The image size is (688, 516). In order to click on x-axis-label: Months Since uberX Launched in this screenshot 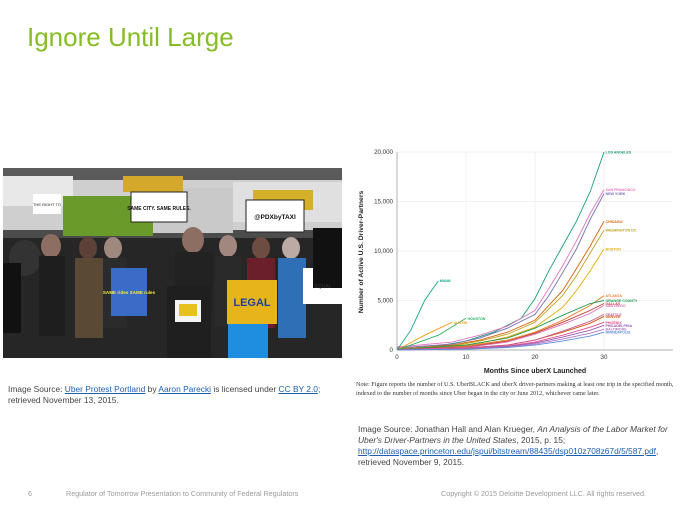, I will do `click(535, 371)`.